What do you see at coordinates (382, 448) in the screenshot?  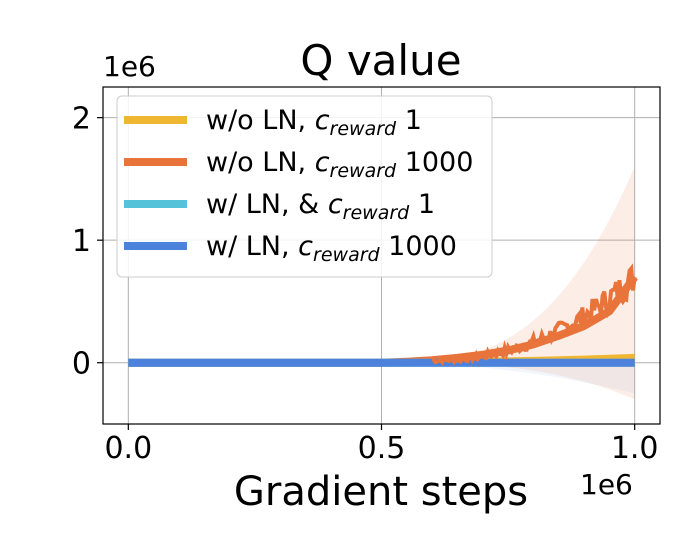 I see `x-tick-label: 0.5` at bounding box center [382, 448].